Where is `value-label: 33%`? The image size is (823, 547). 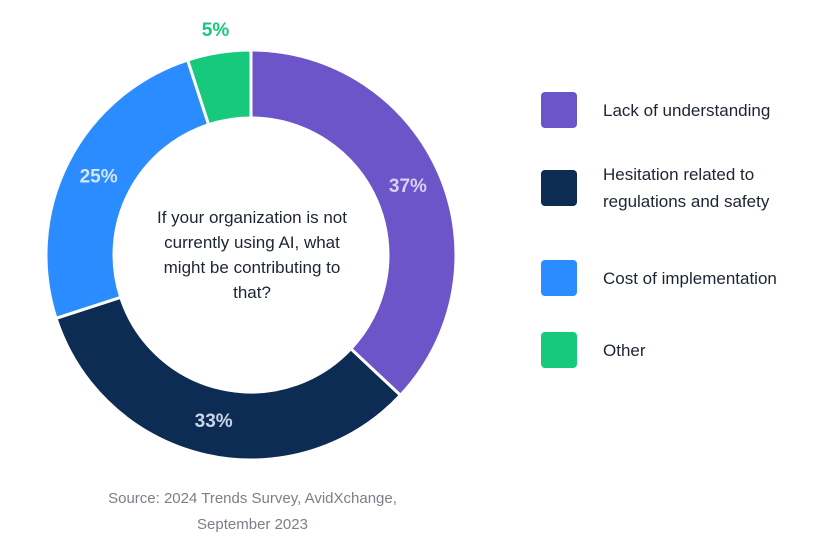 value-label: 33% is located at coordinates (214, 421).